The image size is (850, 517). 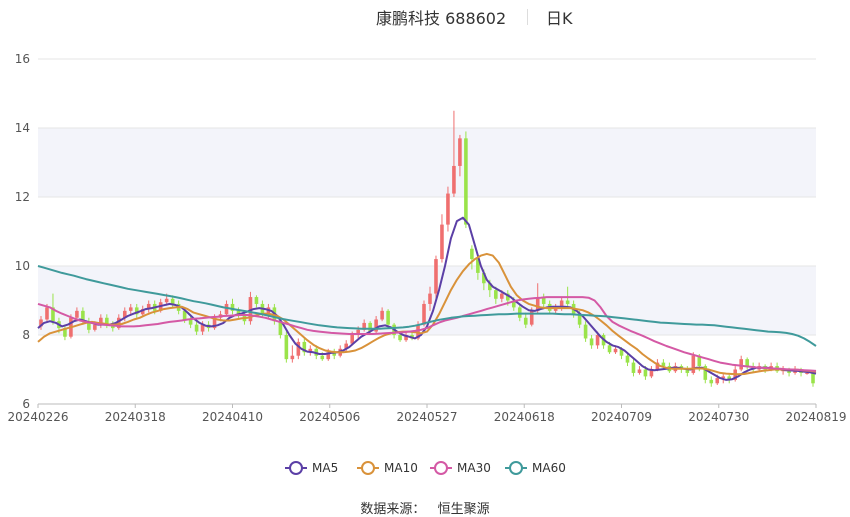 What do you see at coordinates (22, 128) in the screenshot?
I see `y-tick-label: 14` at bounding box center [22, 128].